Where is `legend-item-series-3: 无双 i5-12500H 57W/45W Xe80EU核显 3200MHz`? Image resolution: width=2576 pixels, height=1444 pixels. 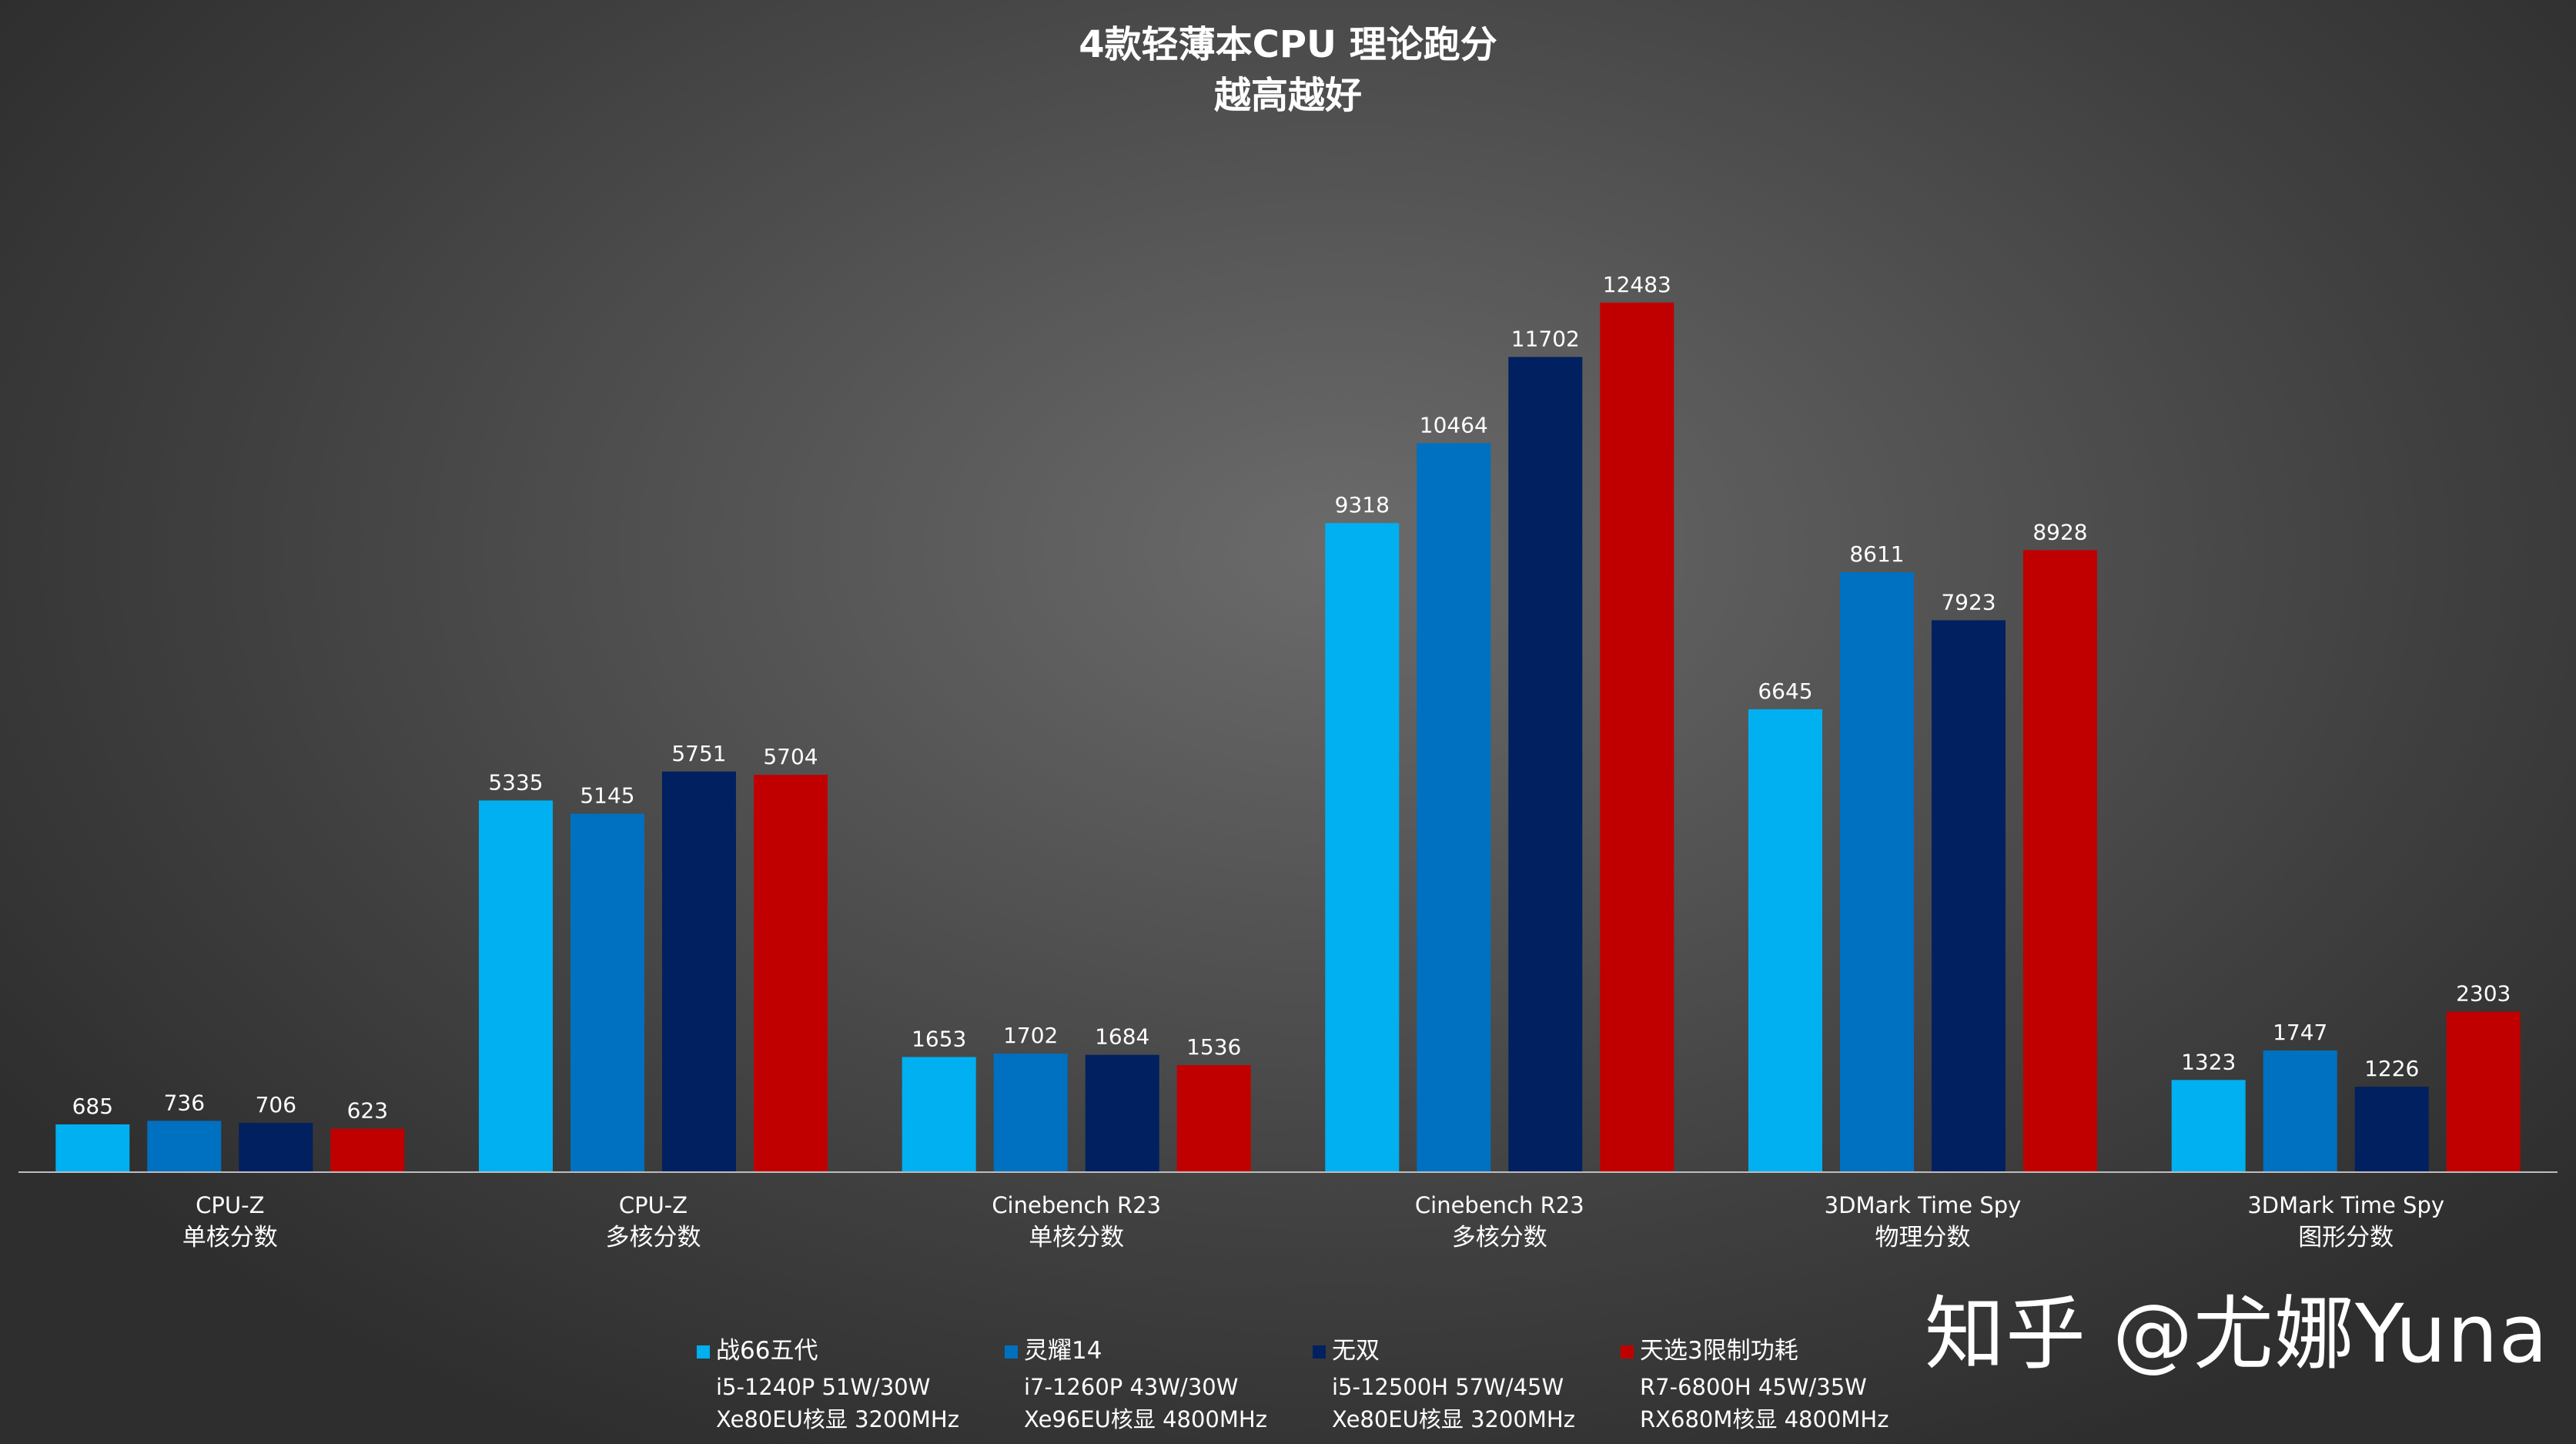
legend-item-series-3: 无双 i5-12500H 57W/45W Xe80EU核显 3200MHz is located at coordinates (1459, 1386).